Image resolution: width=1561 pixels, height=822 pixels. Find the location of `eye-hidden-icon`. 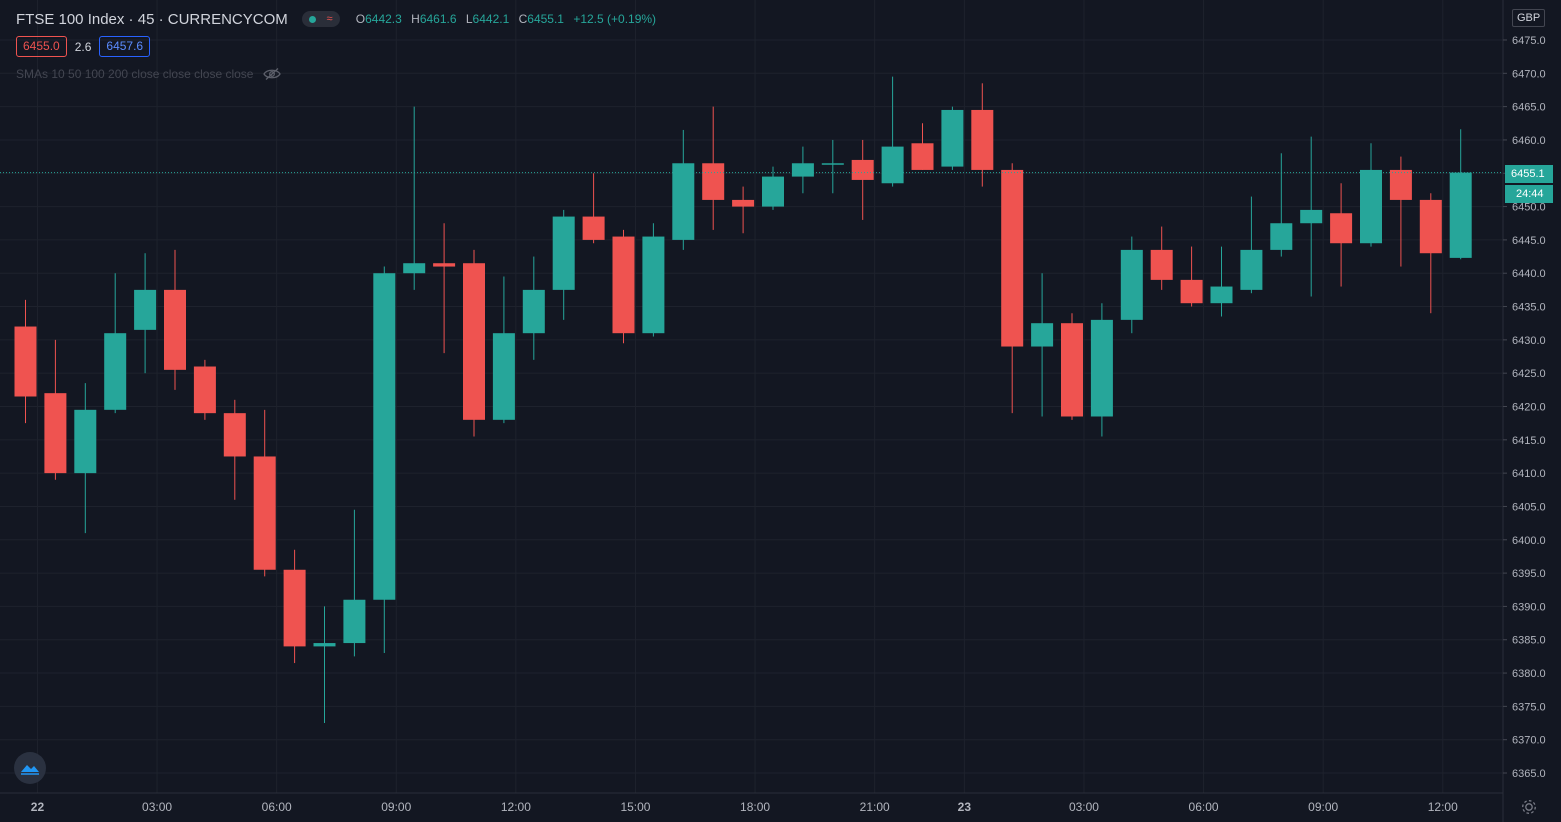

eye-hidden-icon is located at coordinates (272, 74).